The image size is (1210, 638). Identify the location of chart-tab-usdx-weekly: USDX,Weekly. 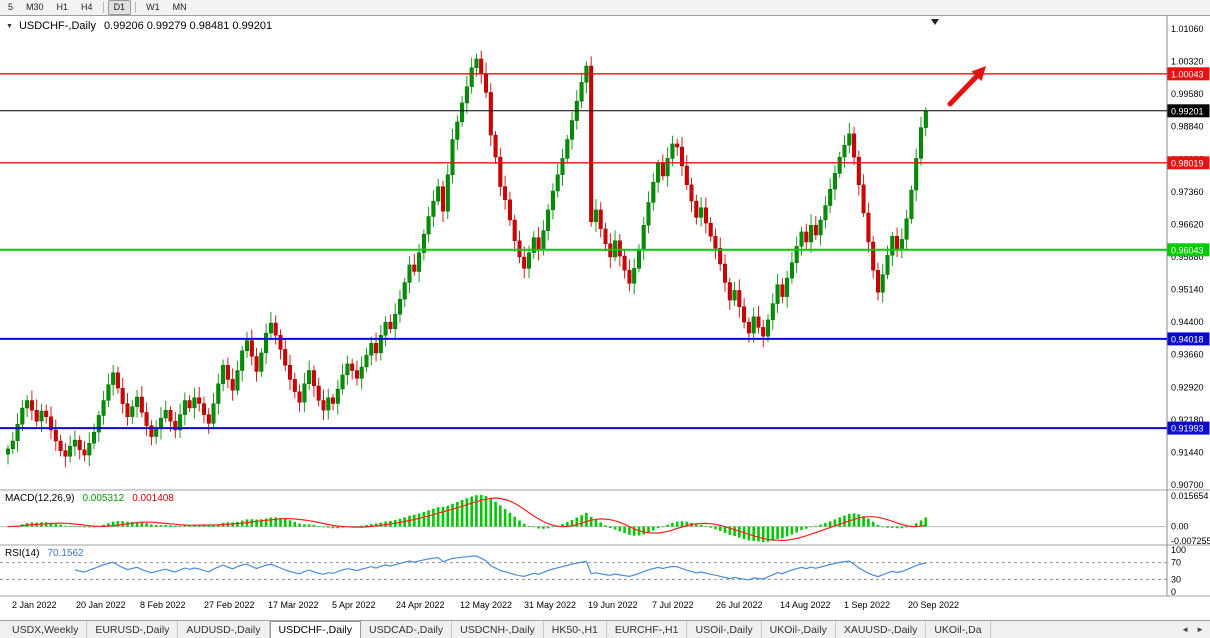
(46, 629).